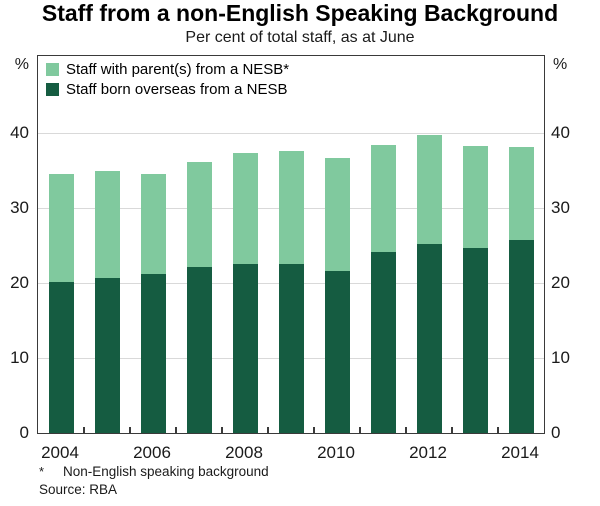  I want to click on year-slot-2009, so click(291, 244).